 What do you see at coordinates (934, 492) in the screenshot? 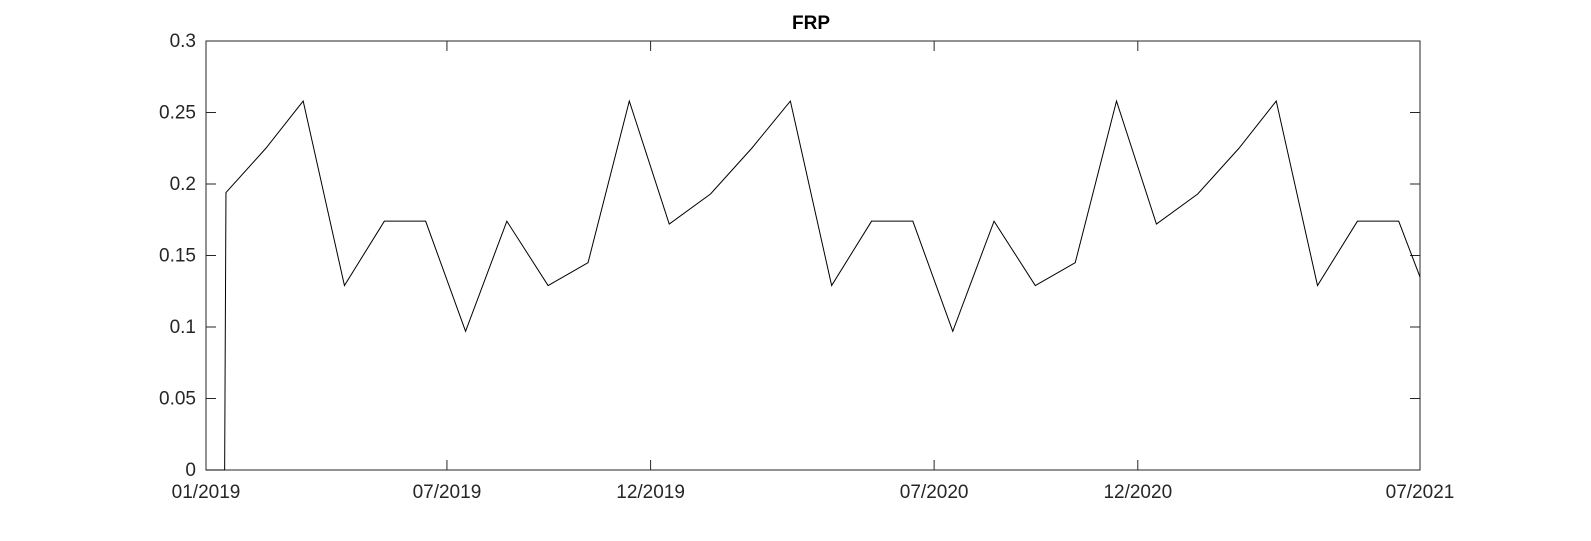
I see `x-tick-label: 07/2020` at bounding box center [934, 492].